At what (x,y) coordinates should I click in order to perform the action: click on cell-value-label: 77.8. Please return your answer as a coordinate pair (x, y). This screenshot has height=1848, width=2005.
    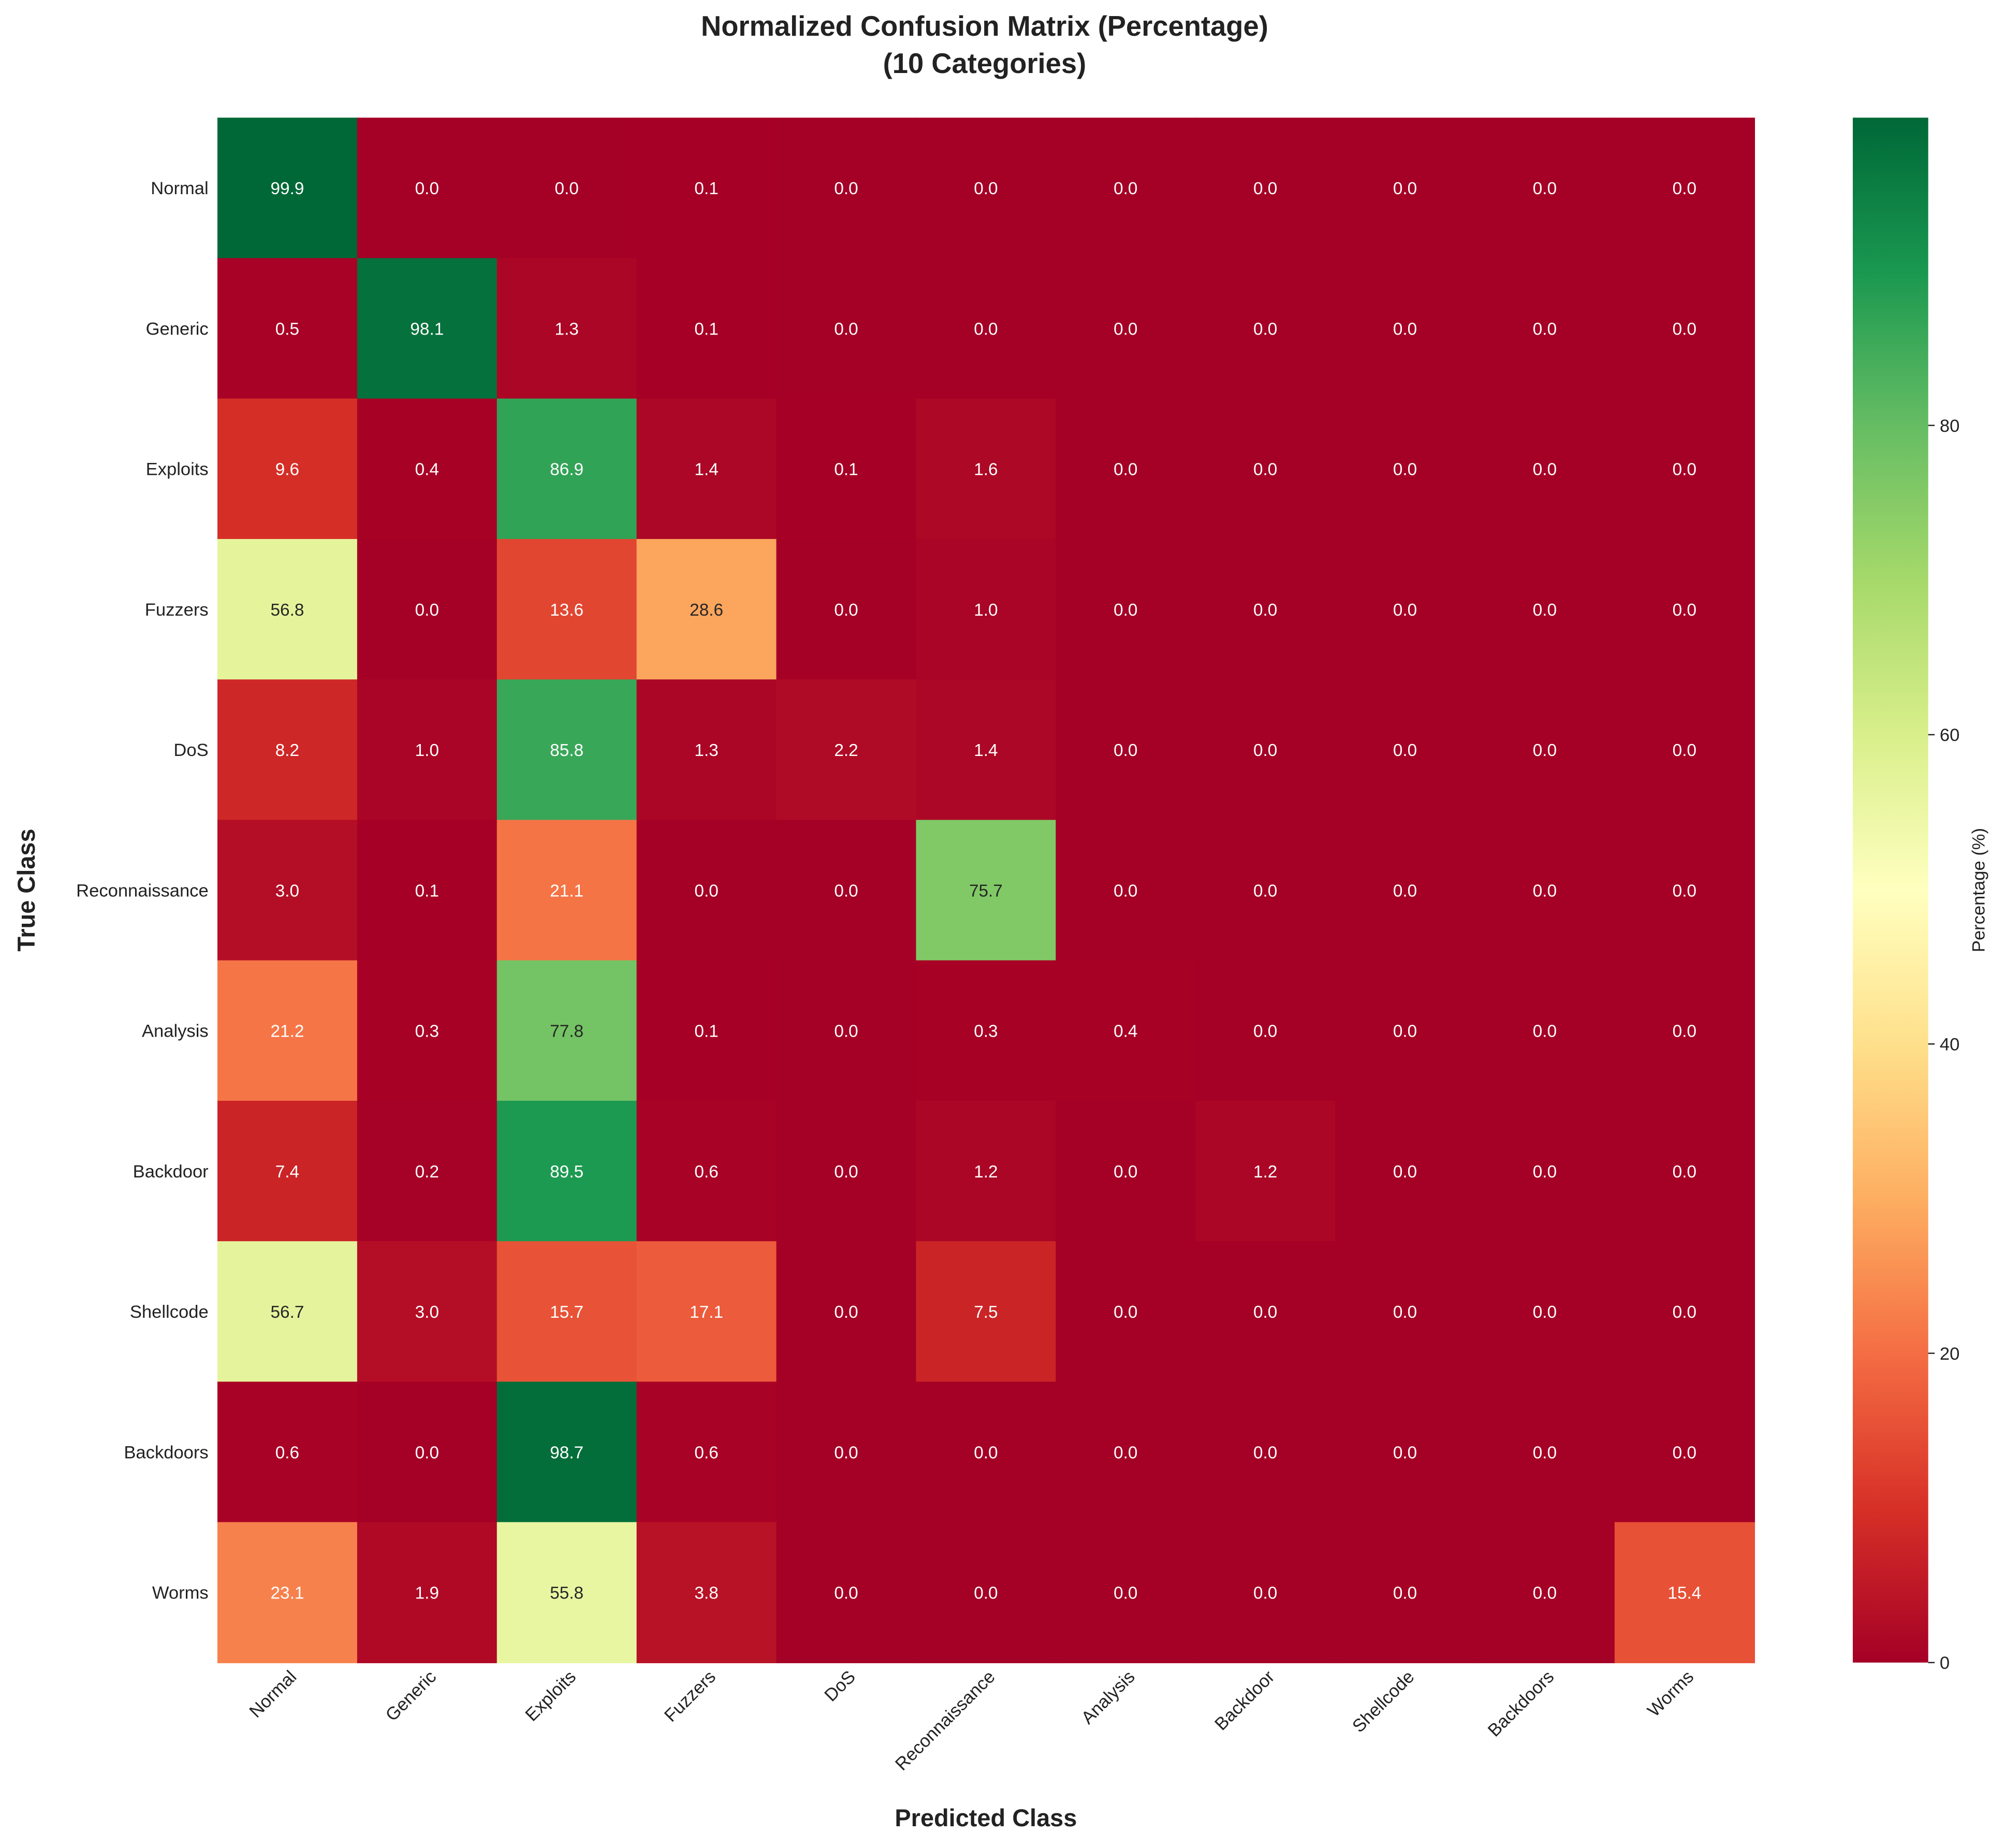
    Looking at the image, I should click on (567, 1031).